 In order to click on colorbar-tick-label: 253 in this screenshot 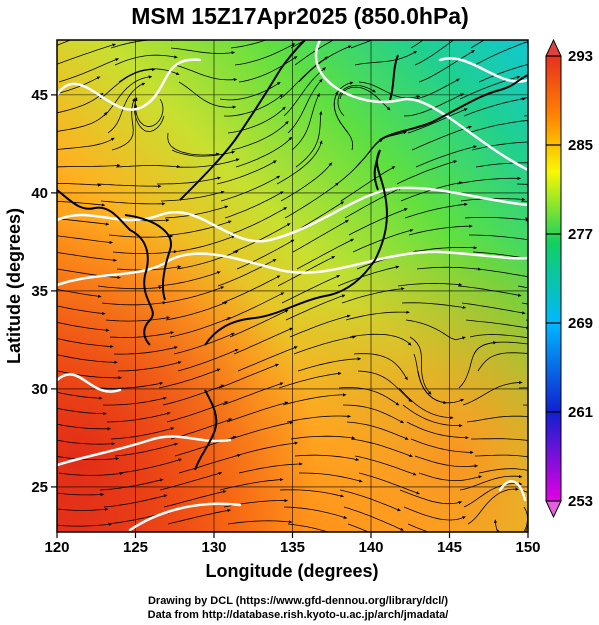, I will do `click(580, 501)`.